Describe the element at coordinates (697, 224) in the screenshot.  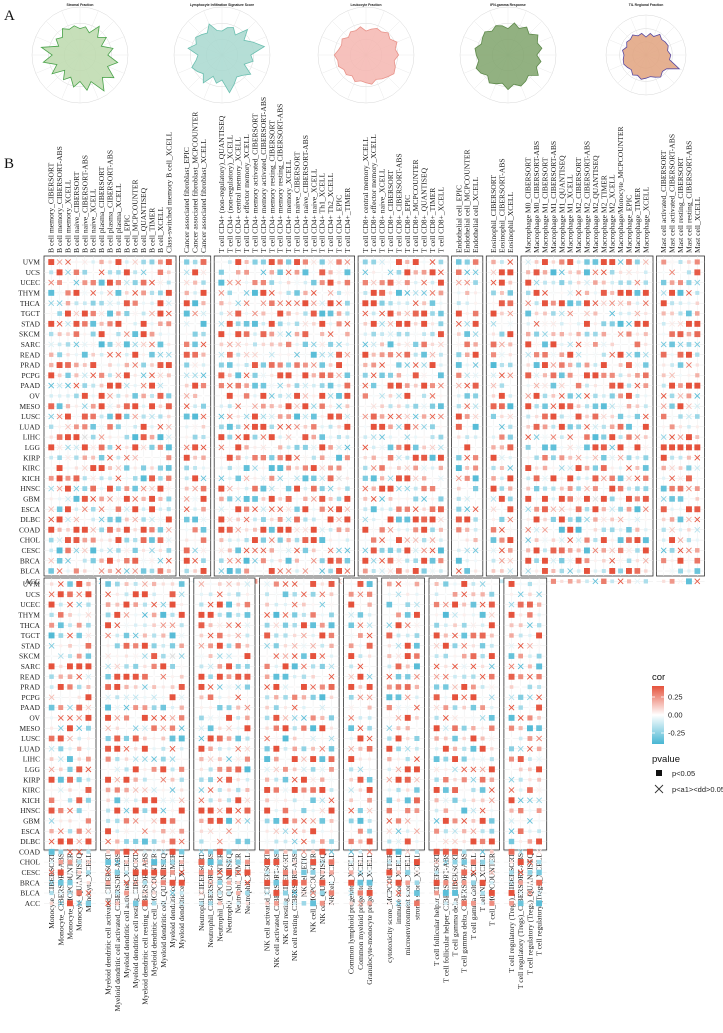
I see `column-label: Mast cell_XCELL` at that location.